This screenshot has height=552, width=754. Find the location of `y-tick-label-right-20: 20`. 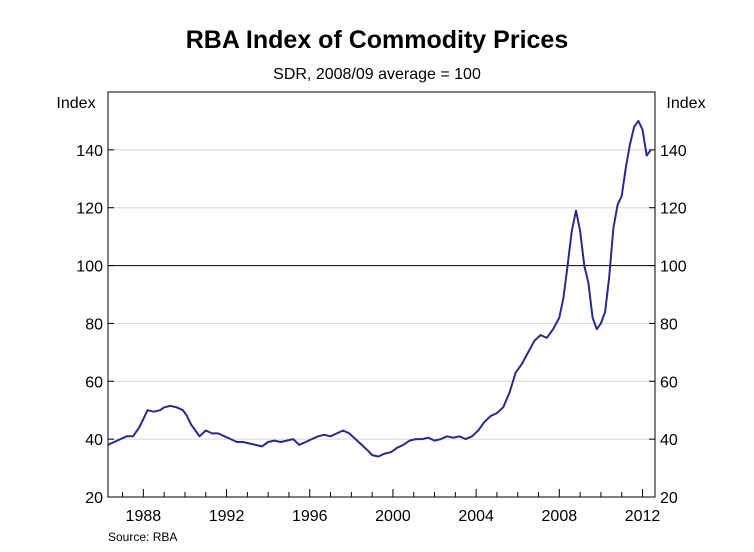

y-tick-label-right-20: 20 is located at coordinates (669, 498).